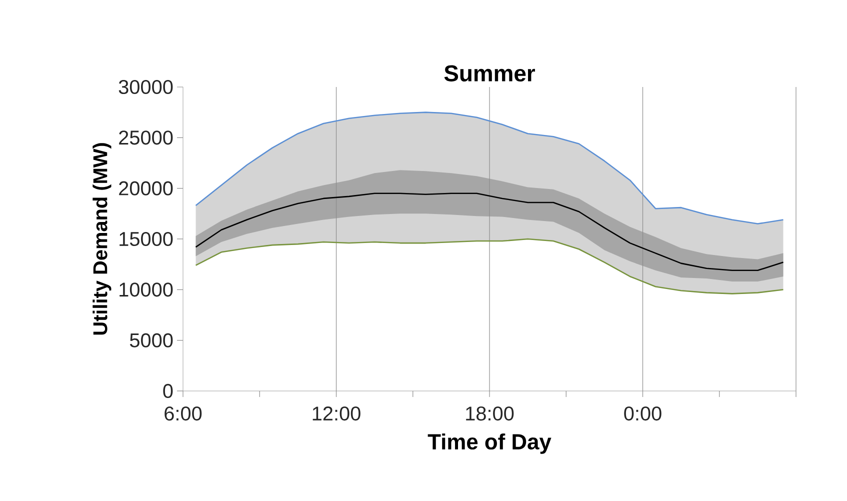  Describe the element at coordinates (146, 289) in the screenshot. I see `y-tick-label: 10000` at that location.